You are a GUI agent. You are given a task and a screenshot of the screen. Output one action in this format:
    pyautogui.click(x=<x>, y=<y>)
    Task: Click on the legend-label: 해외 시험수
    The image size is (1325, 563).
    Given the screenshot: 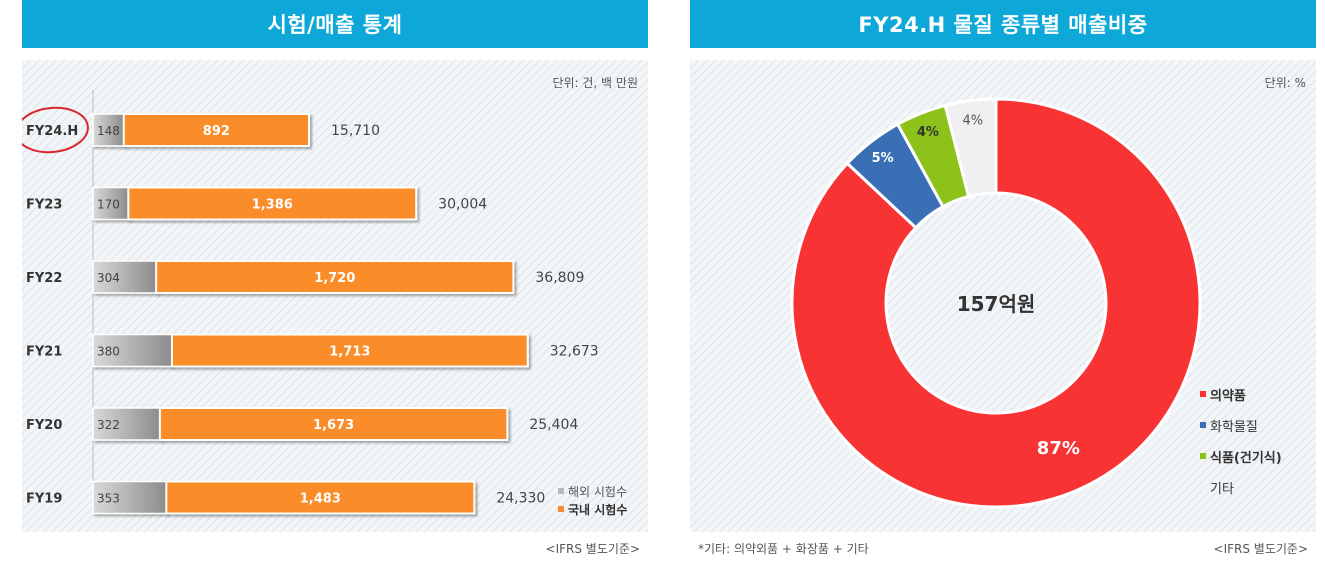 What is the action you would take?
    pyautogui.click(x=597, y=492)
    